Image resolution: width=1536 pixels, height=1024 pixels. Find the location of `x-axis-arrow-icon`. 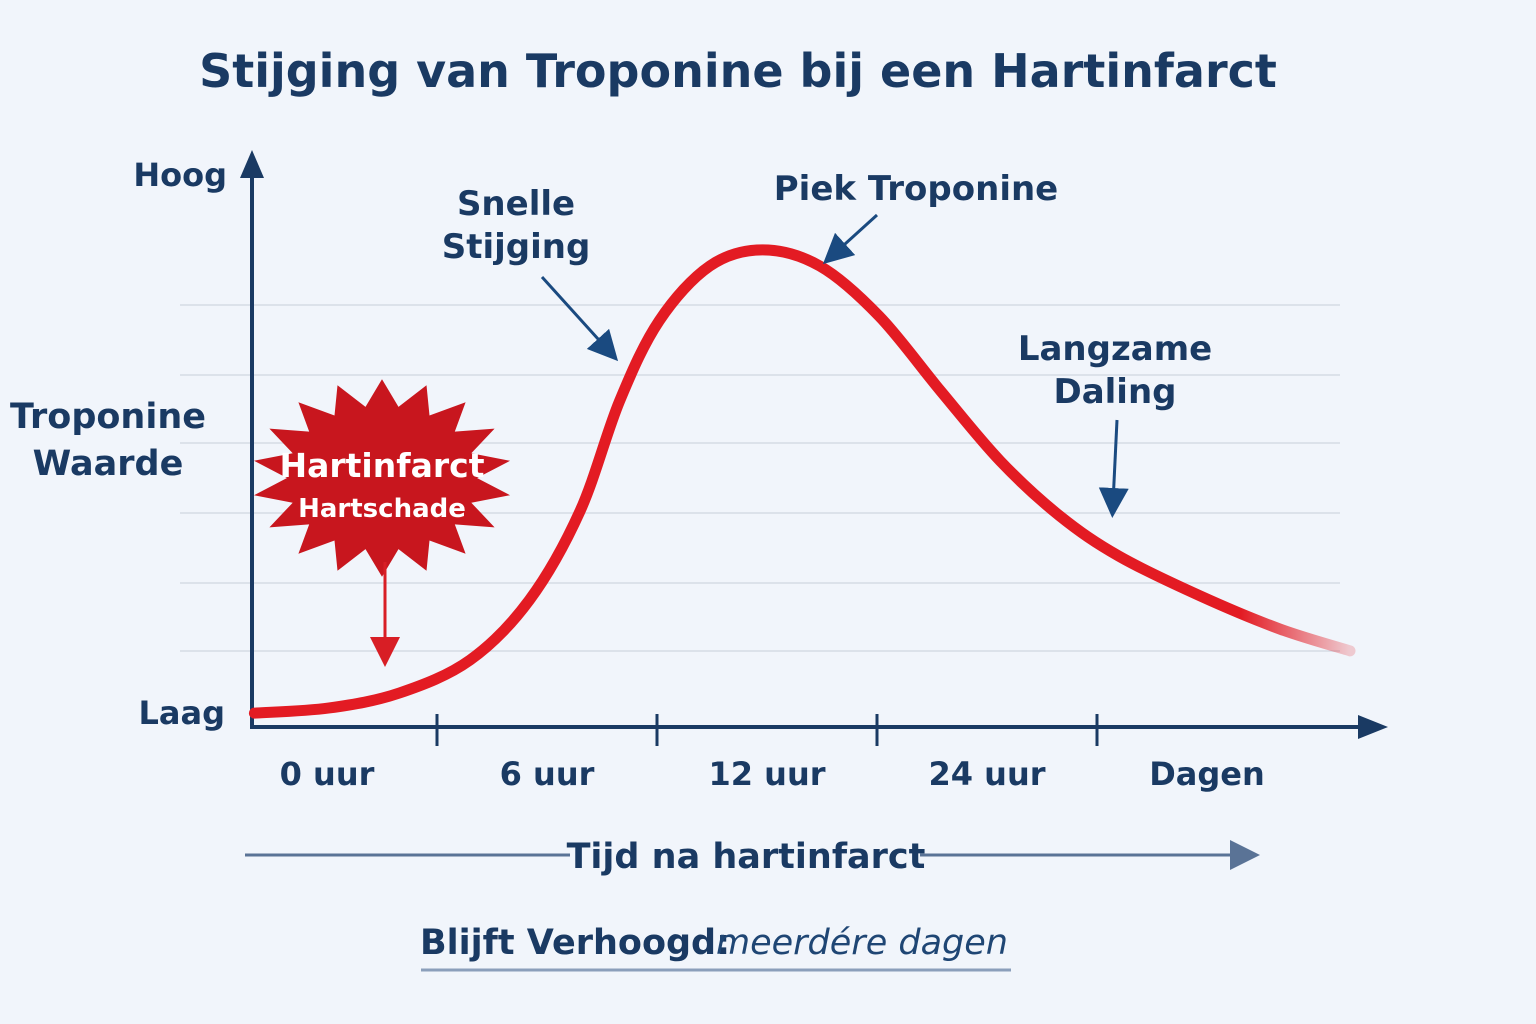

x-axis-arrow-icon is located at coordinates (1373, 727).